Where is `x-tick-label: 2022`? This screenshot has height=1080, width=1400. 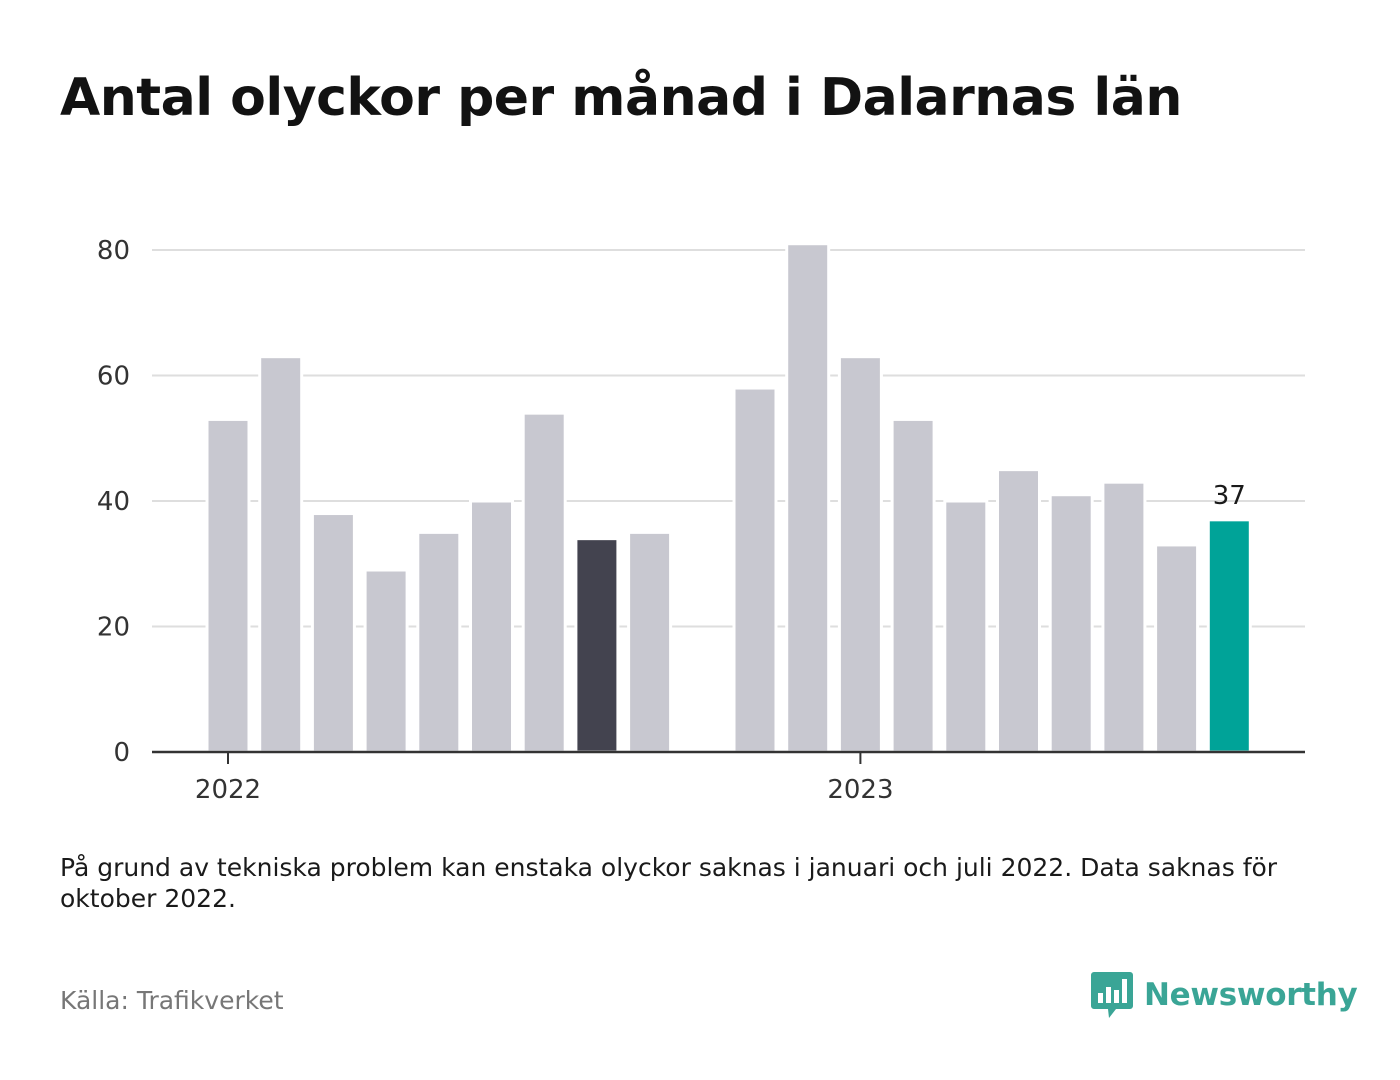 x-tick-label: 2022 is located at coordinates (228, 790).